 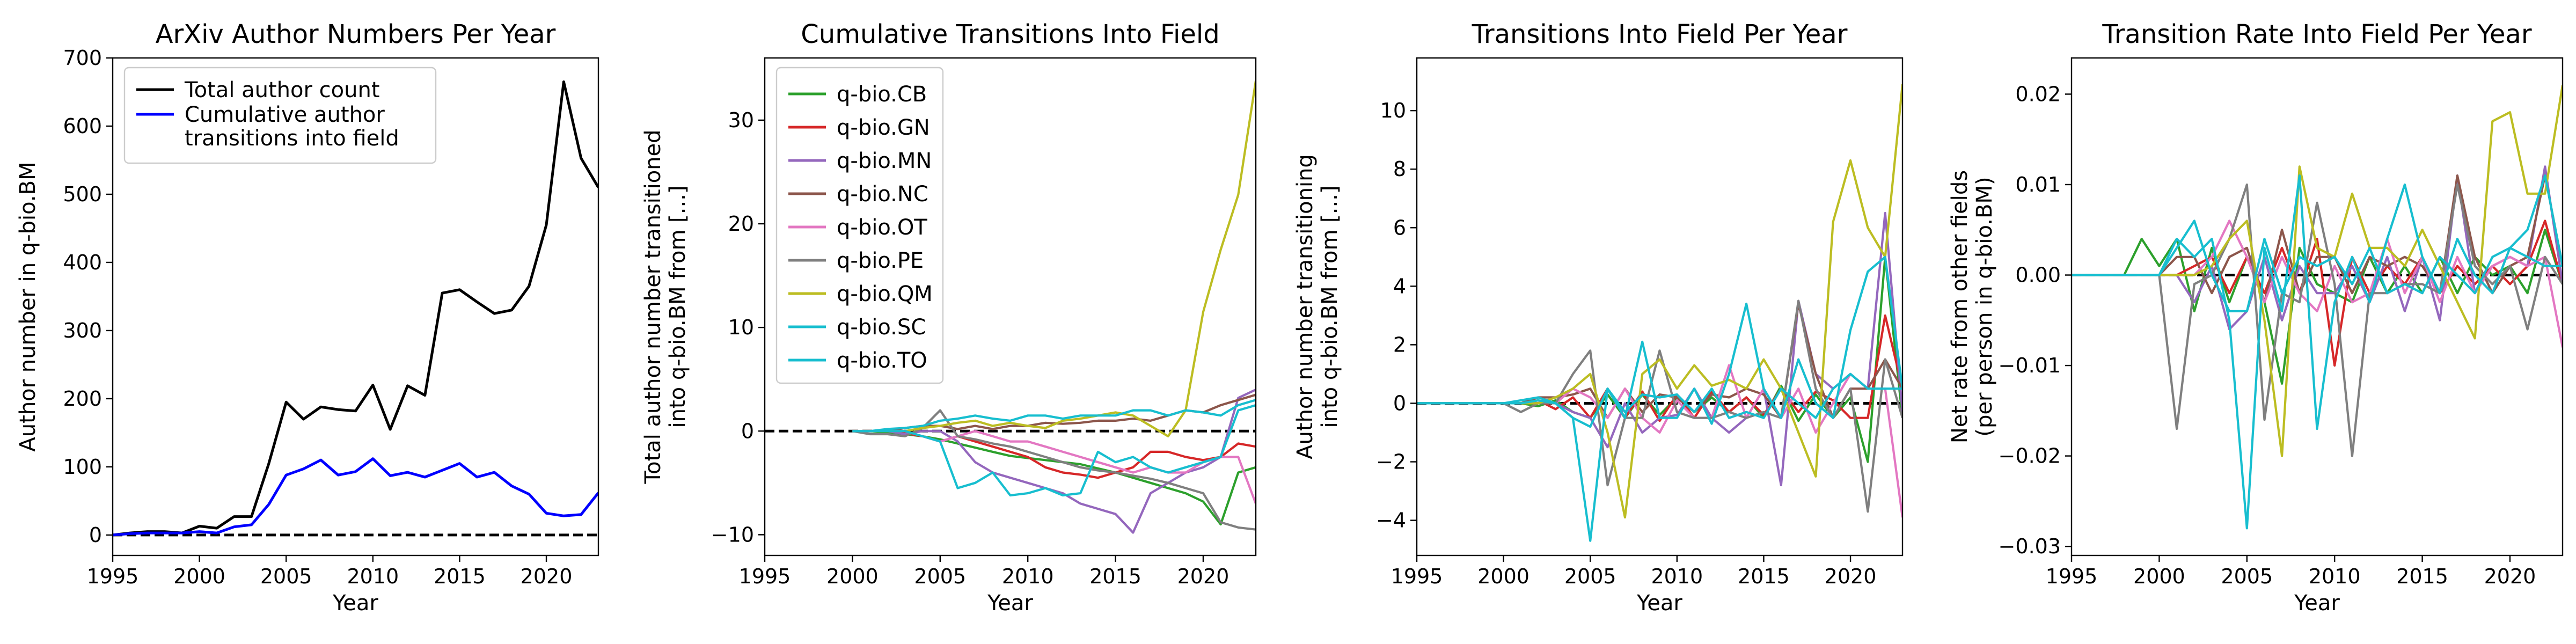 I want to click on chart-title: Cumulative Transitions Into Field, so click(x=1010, y=34).